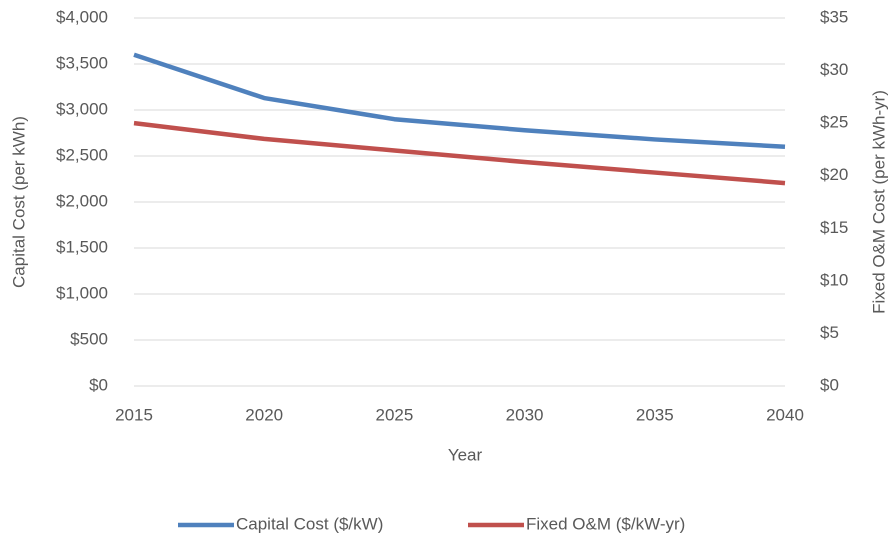 The image size is (896, 540). I want to click on y-tick-label: $2,000, so click(82, 200).